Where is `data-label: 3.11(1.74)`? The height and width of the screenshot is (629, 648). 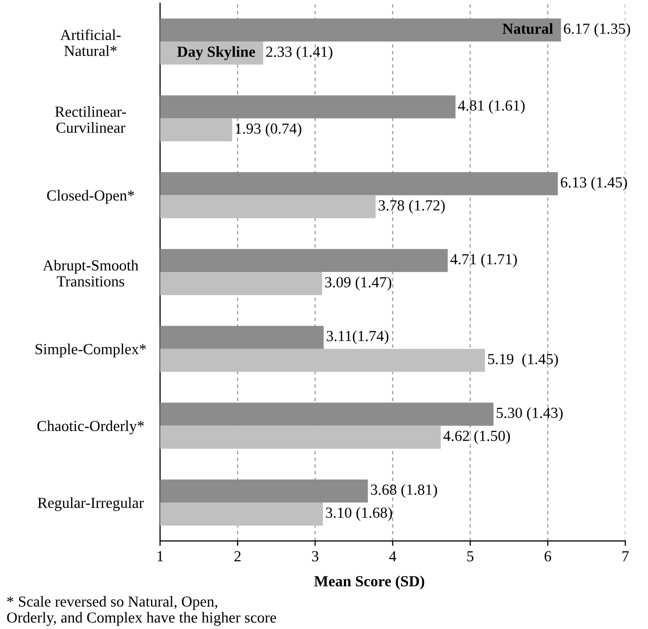
data-label: 3.11(1.74) is located at coordinates (357, 337).